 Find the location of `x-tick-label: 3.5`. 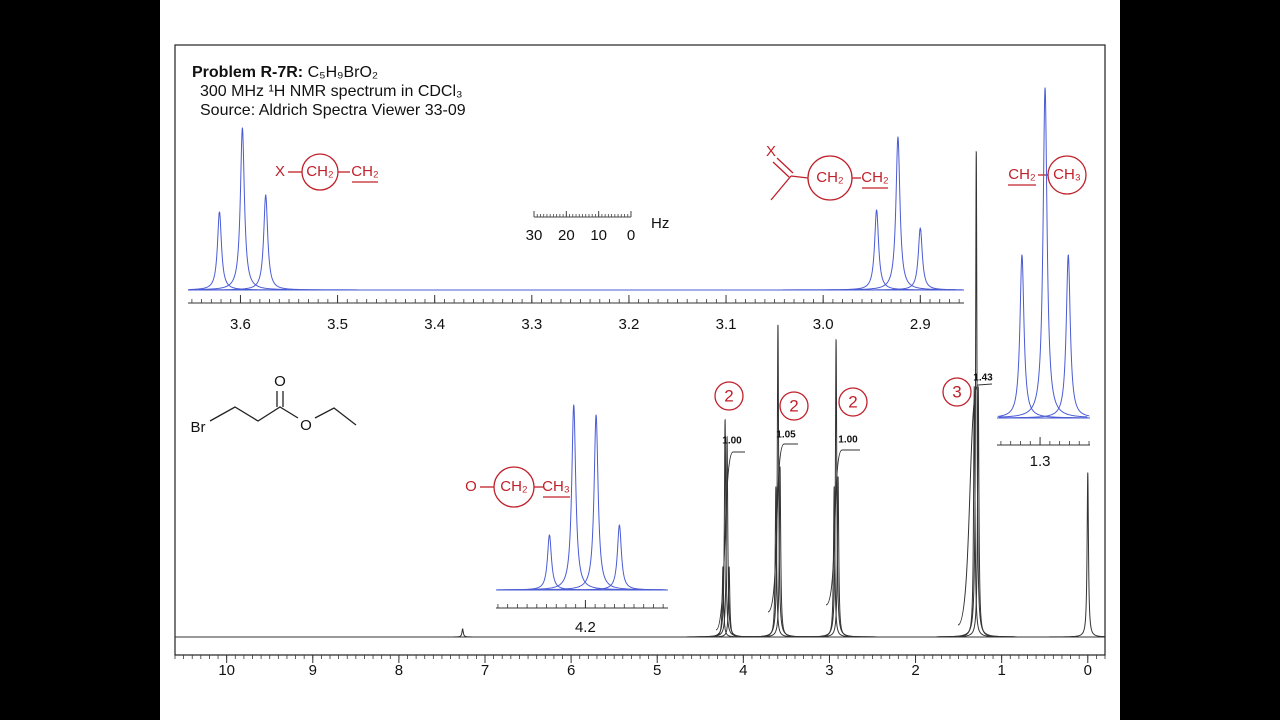

x-tick-label: 3.5 is located at coordinates (337, 324).